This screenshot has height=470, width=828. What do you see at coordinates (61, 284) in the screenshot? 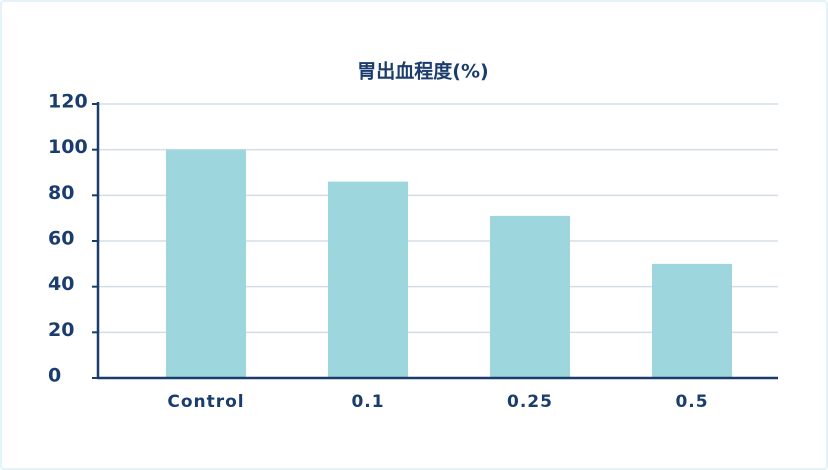
I see `y-tick-label: 40` at bounding box center [61, 284].